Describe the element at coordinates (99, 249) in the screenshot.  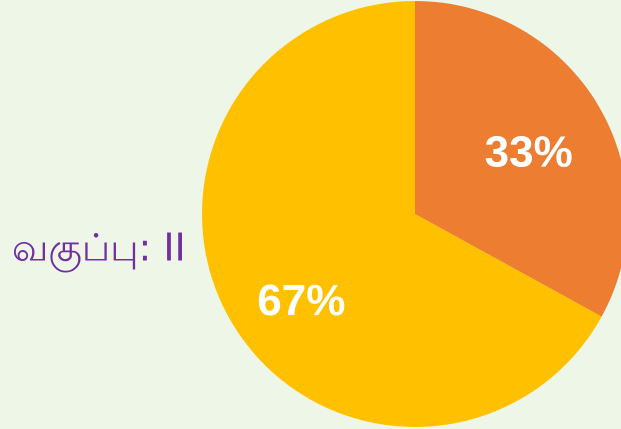
I see `chart-title: வகுப்பு: II` at that location.